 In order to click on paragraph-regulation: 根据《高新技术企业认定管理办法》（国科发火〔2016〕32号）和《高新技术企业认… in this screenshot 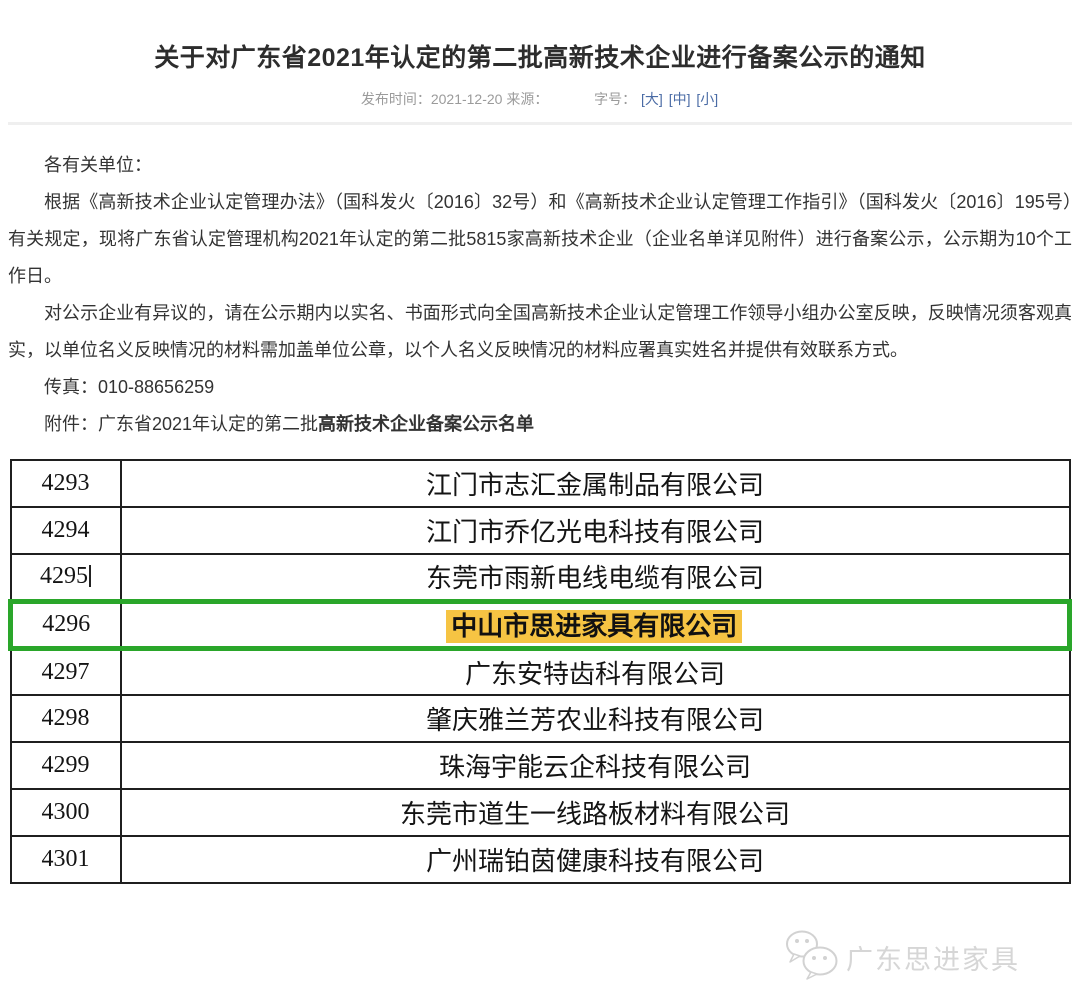, I will do `click(540, 239)`.